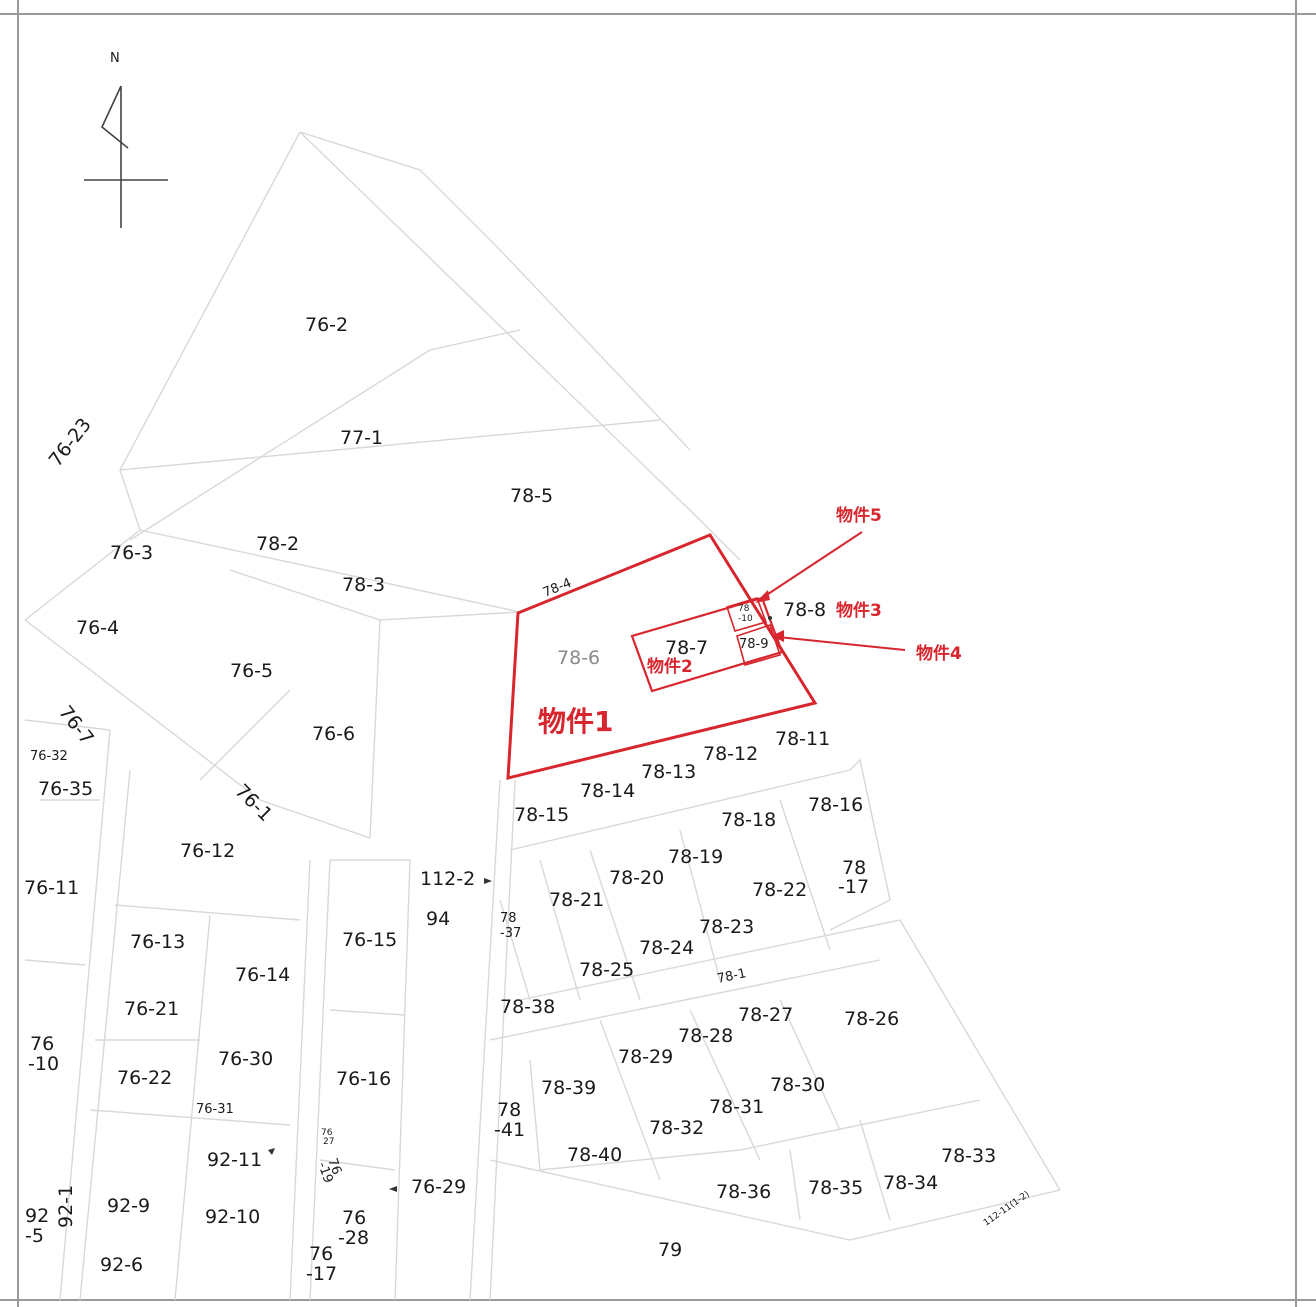  What do you see at coordinates (743, 1192) in the screenshot?
I see `lot-label: 78-36` at bounding box center [743, 1192].